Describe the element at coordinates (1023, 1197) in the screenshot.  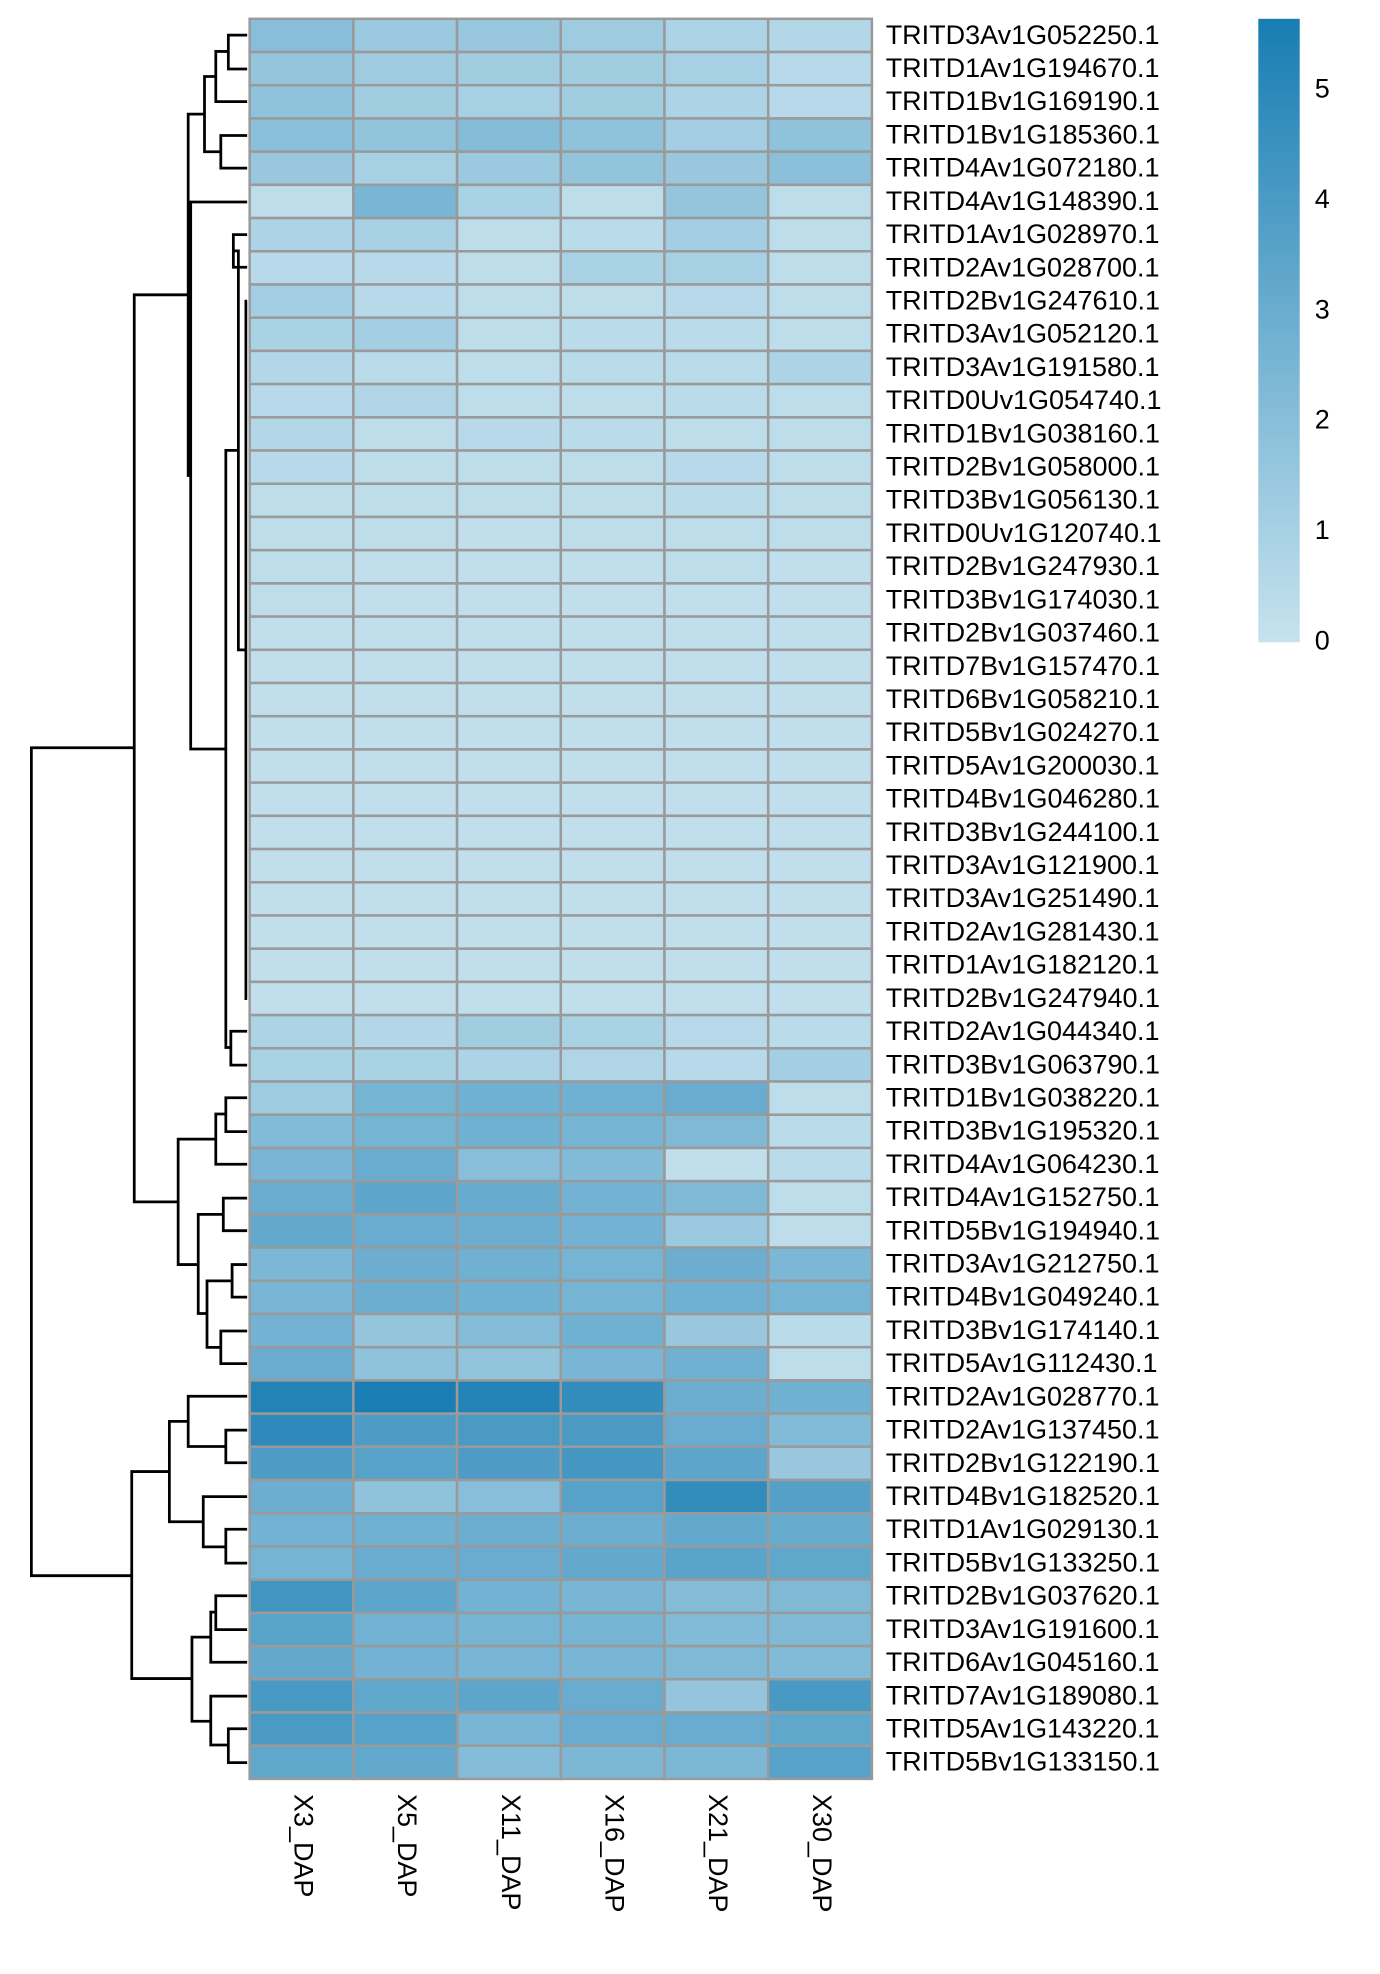
I see `row-label: TRITD4Av1G152750.1` at that location.